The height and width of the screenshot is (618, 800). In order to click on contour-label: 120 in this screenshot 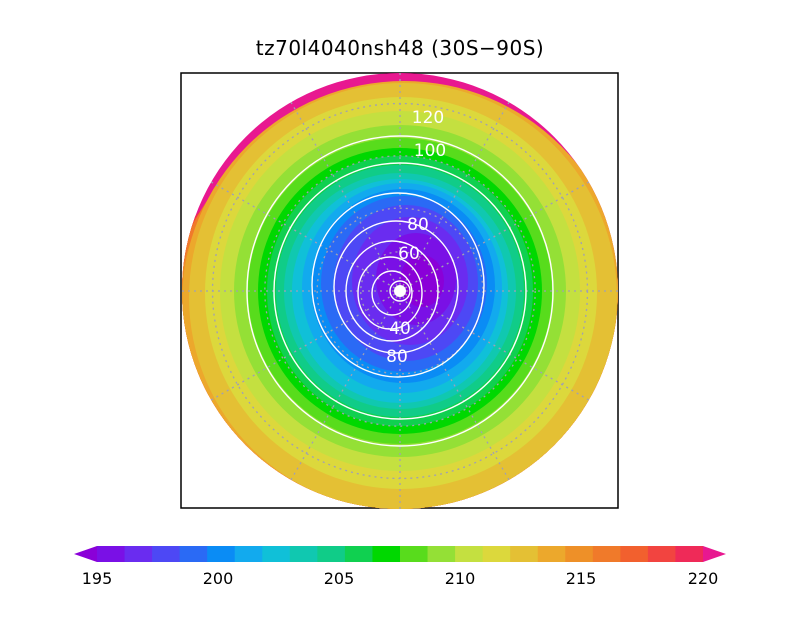, I will do `click(428, 118)`.